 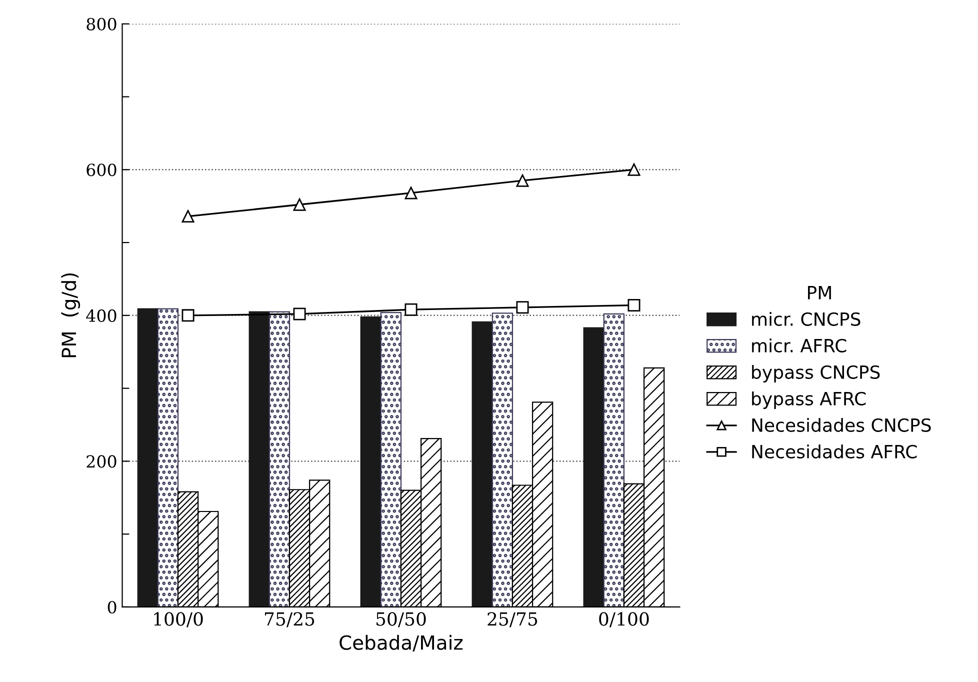 What do you see at coordinates (809, 400) in the screenshot?
I see `legend-label: bypass AFRC` at bounding box center [809, 400].